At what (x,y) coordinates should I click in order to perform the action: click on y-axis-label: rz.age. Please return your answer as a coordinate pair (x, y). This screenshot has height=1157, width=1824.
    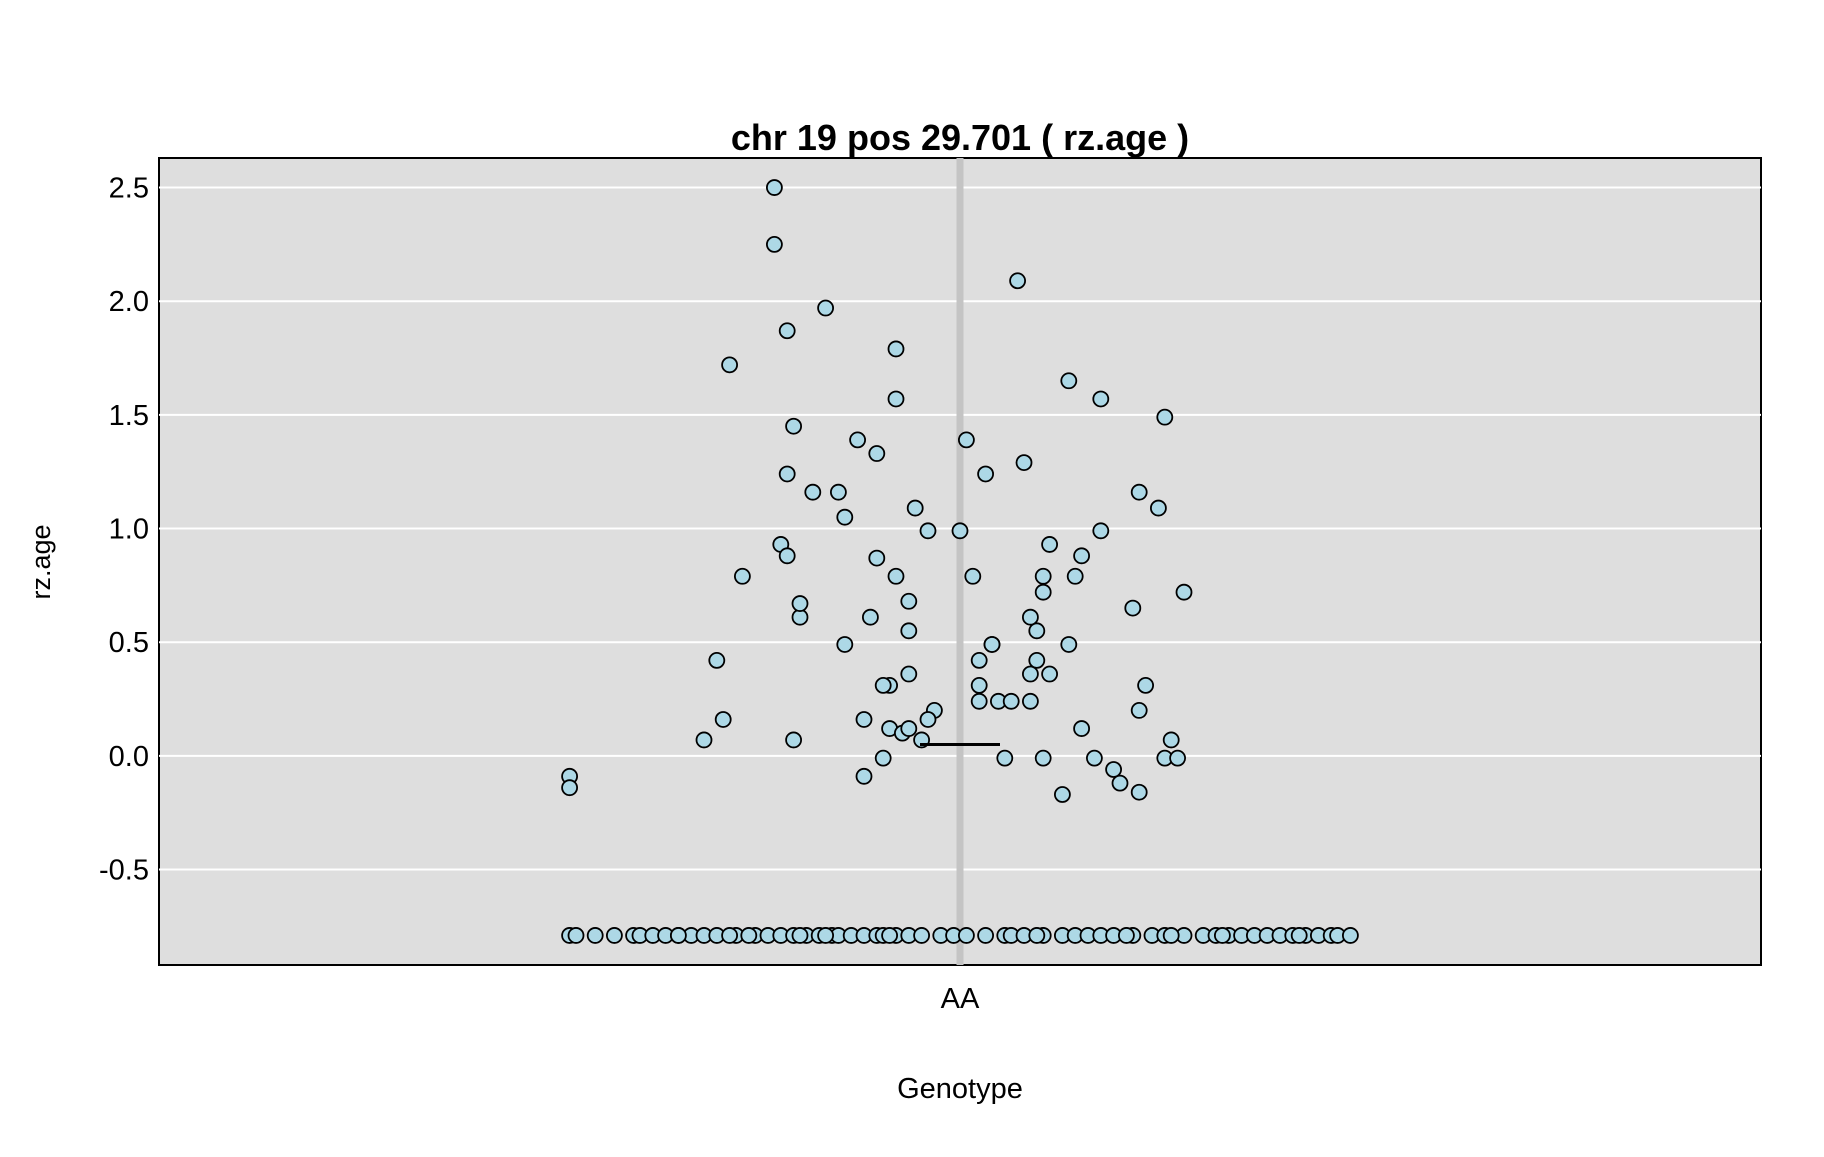
    Looking at the image, I should click on (41, 561).